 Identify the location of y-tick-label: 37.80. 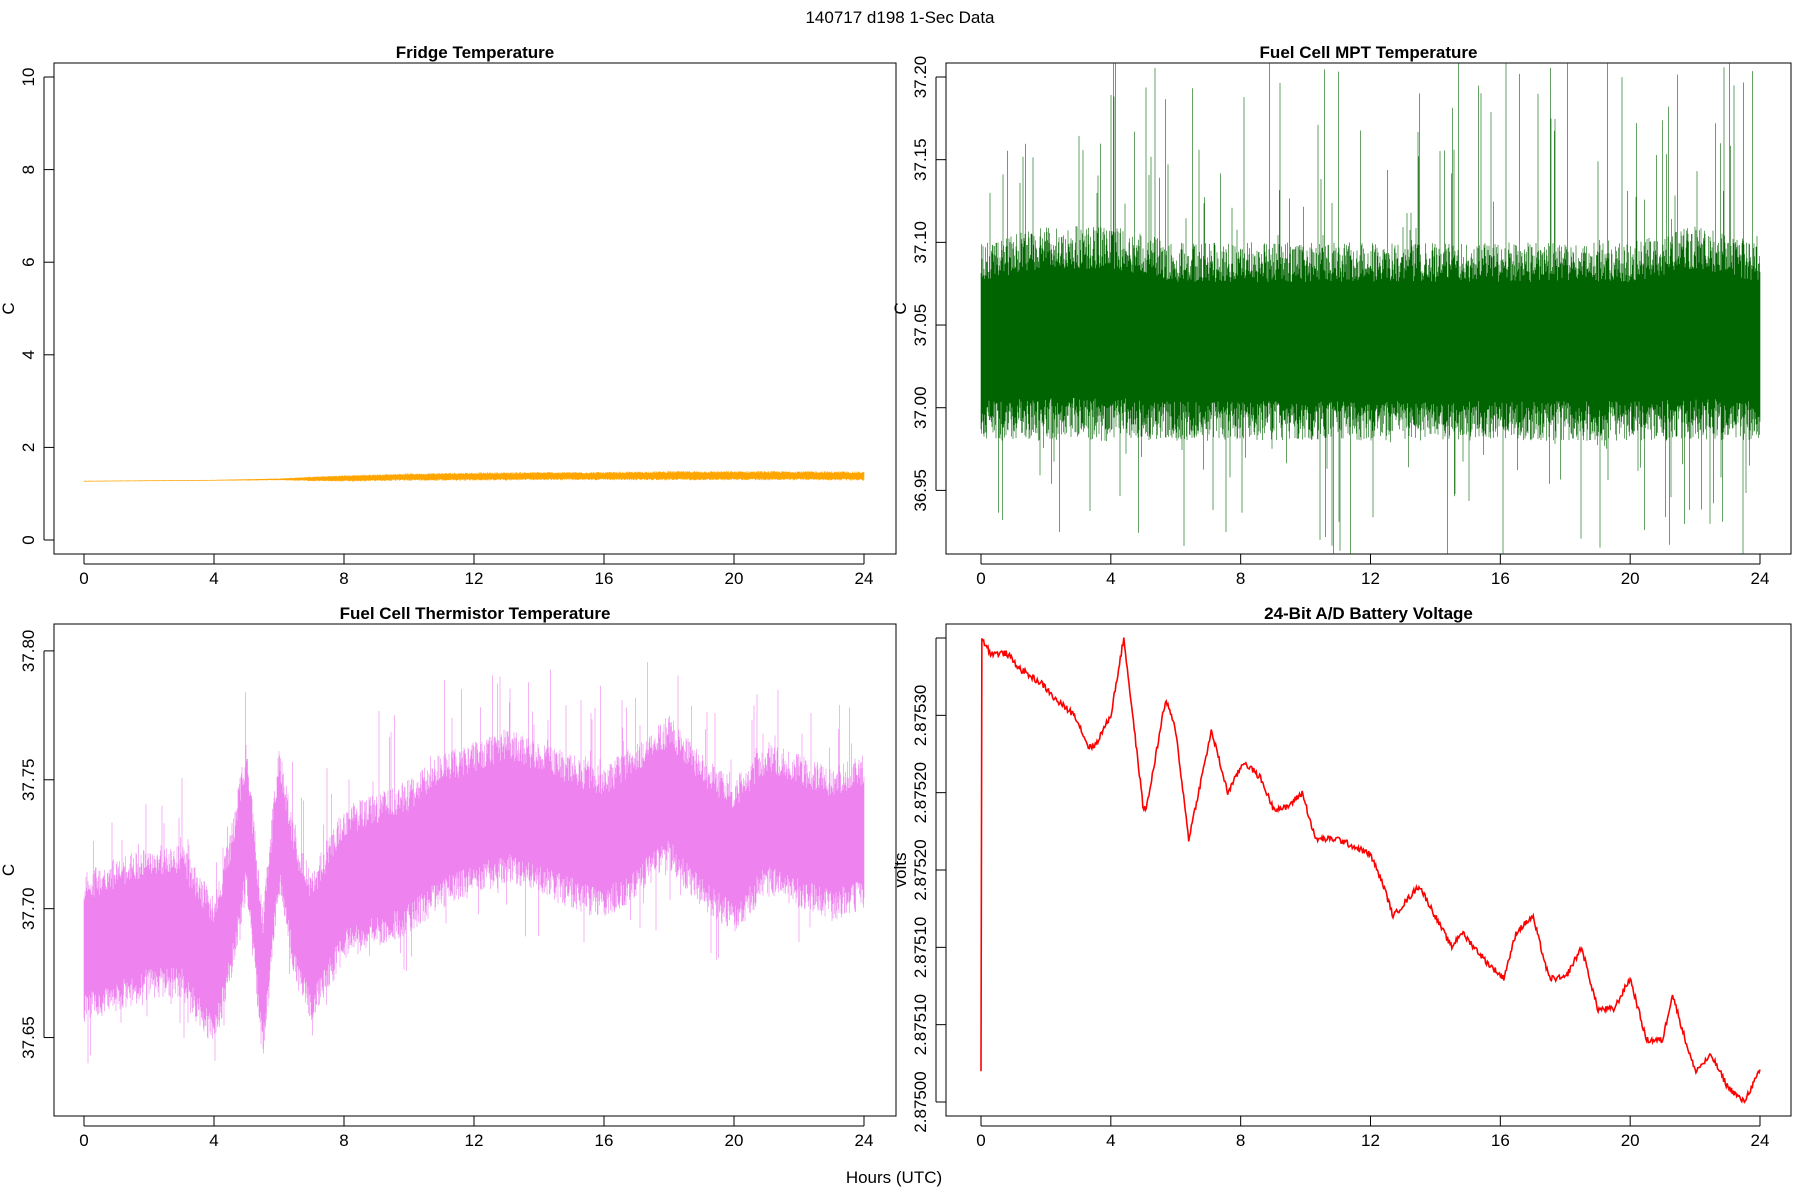
(28, 651).